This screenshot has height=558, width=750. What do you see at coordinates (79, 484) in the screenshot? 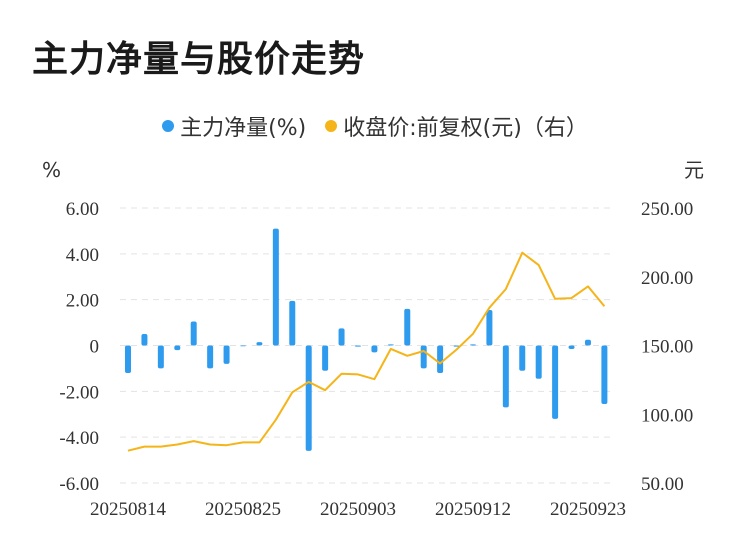
I see `left-tick-label: -6.00` at bounding box center [79, 484].